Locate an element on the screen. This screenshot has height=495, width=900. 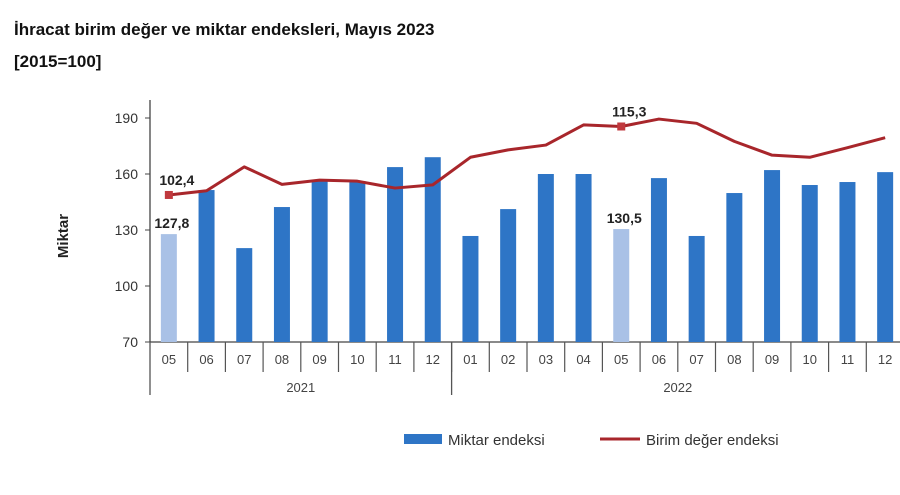
year-label: 2022 is located at coordinates (677, 387).